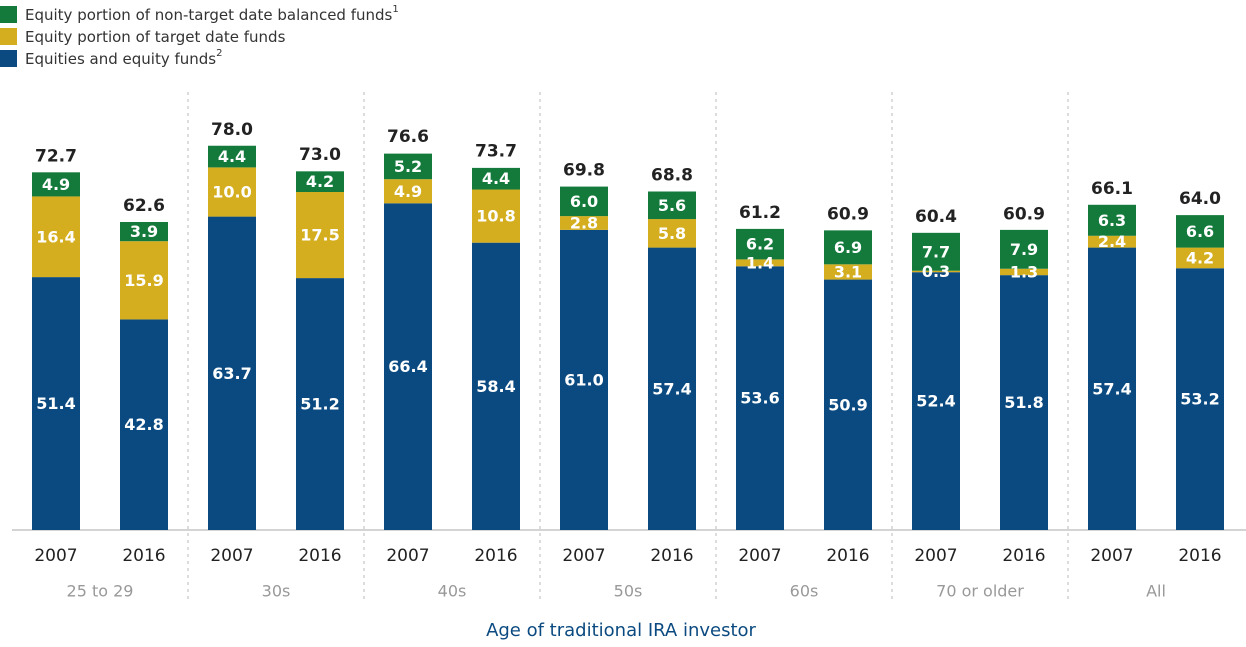 This screenshot has width=1246, height=647. I want to click on segment-label: 53.6, so click(759, 398).